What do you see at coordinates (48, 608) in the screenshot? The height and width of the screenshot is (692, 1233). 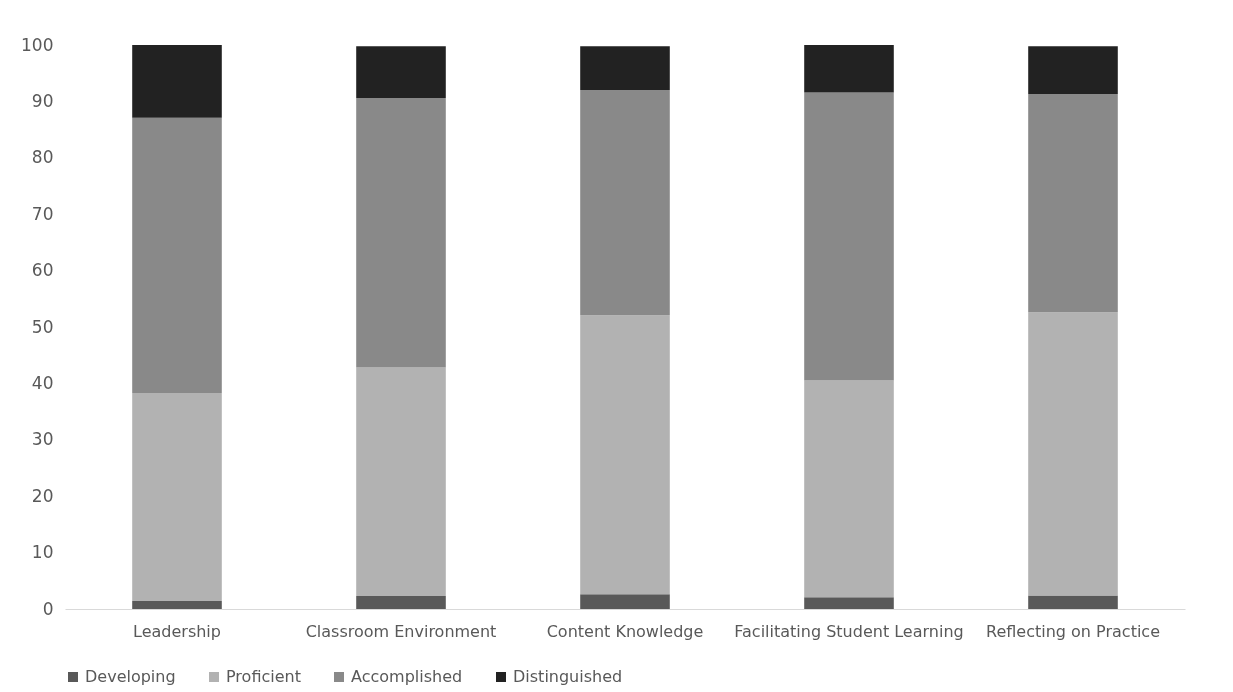 I see `y-tick-label: 0` at bounding box center [48, 608].